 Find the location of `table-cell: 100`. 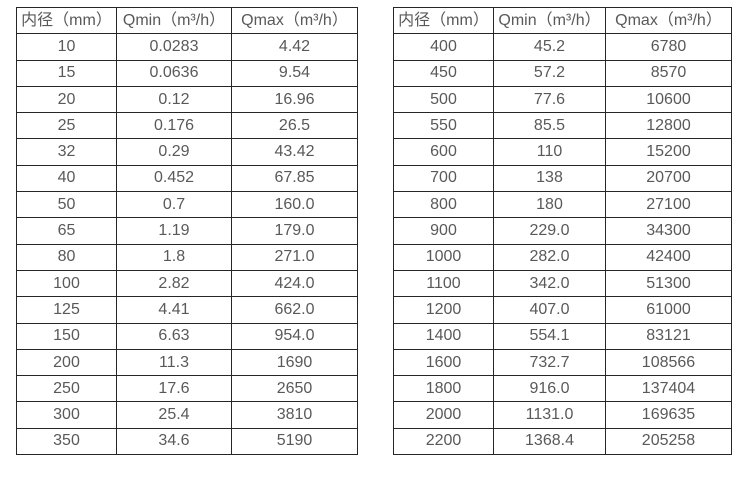

table-cell: 100 is located at coordinates (66, 283).